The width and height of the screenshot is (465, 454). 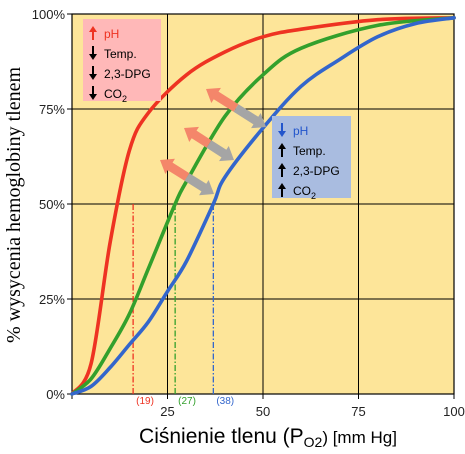 I want to click on y-tick-label: 50%, so click(x=52, y=204).